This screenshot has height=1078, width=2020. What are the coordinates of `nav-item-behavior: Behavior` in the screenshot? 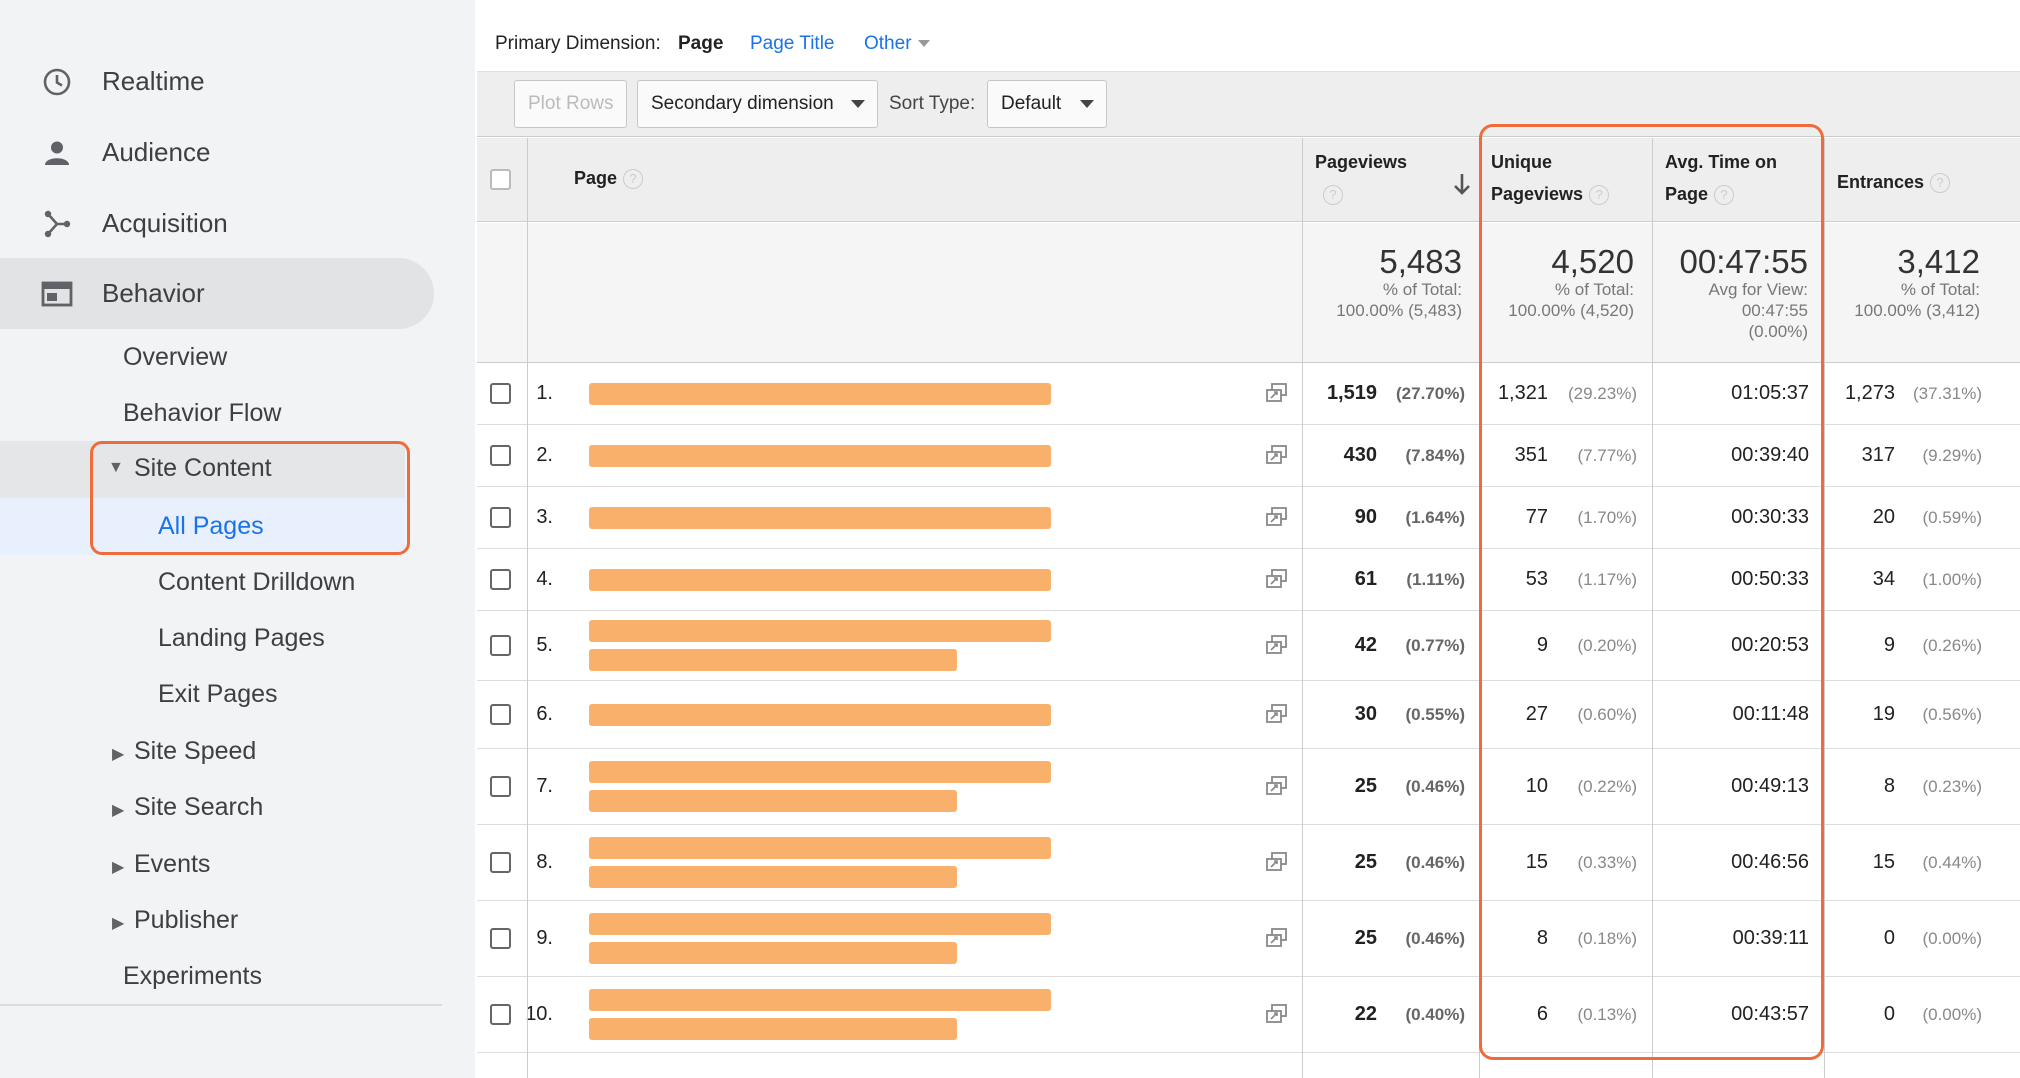 It's located at (217, 293).